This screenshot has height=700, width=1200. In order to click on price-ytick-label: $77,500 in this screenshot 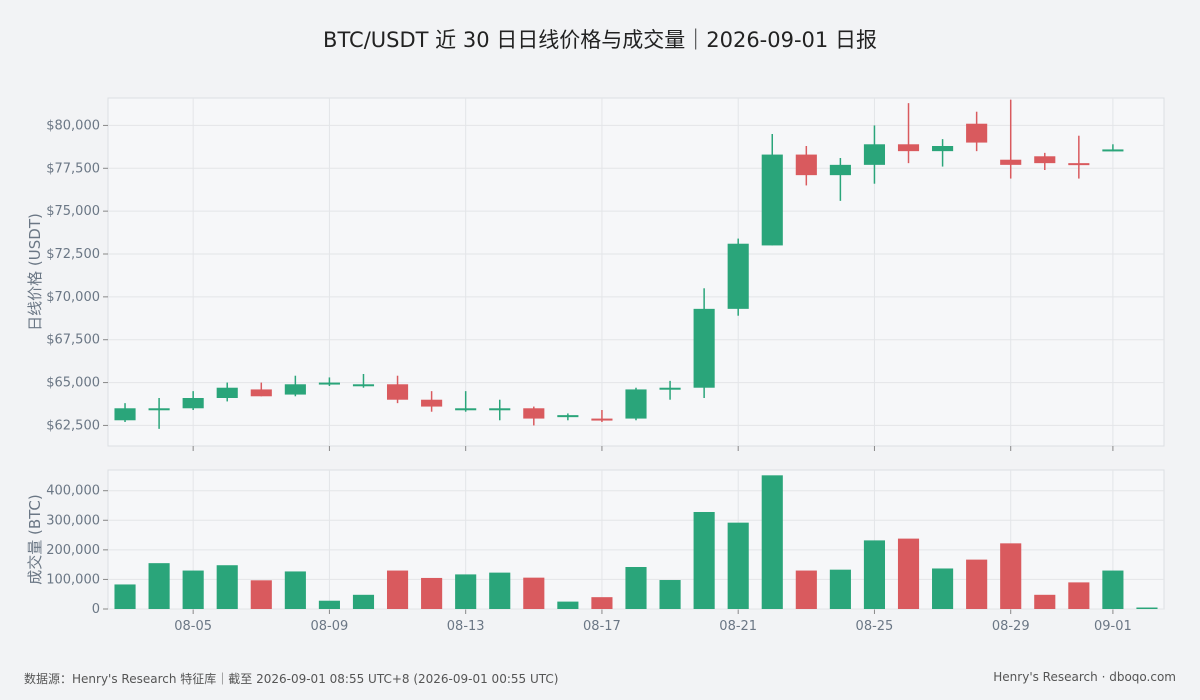, I will do `click(73, 168)`.